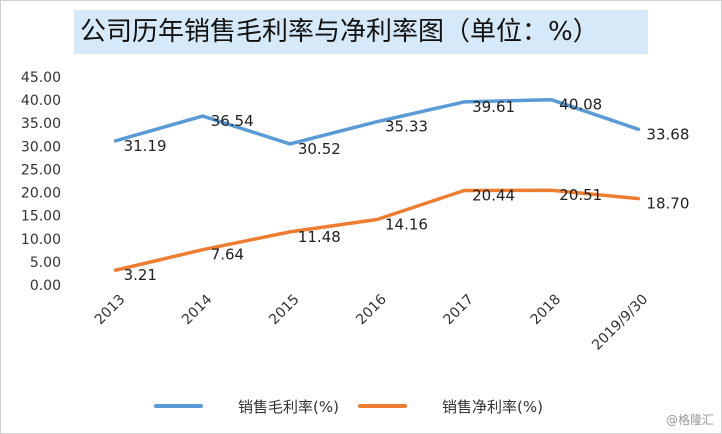 The width and height of the screenshot is (722, 434). Describe the element at coordinates (41, 101) in the screenshot. I see `y-tick-label: 40.00` at that location.